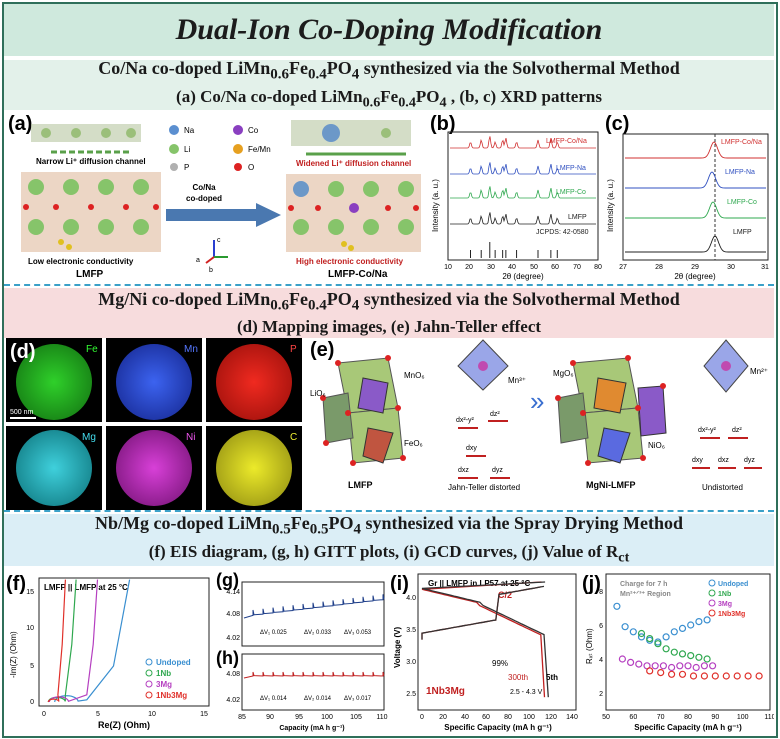 This screenshot has height=739, width=780. I want to click on scale-label: 500 nm, so click(22, 412).